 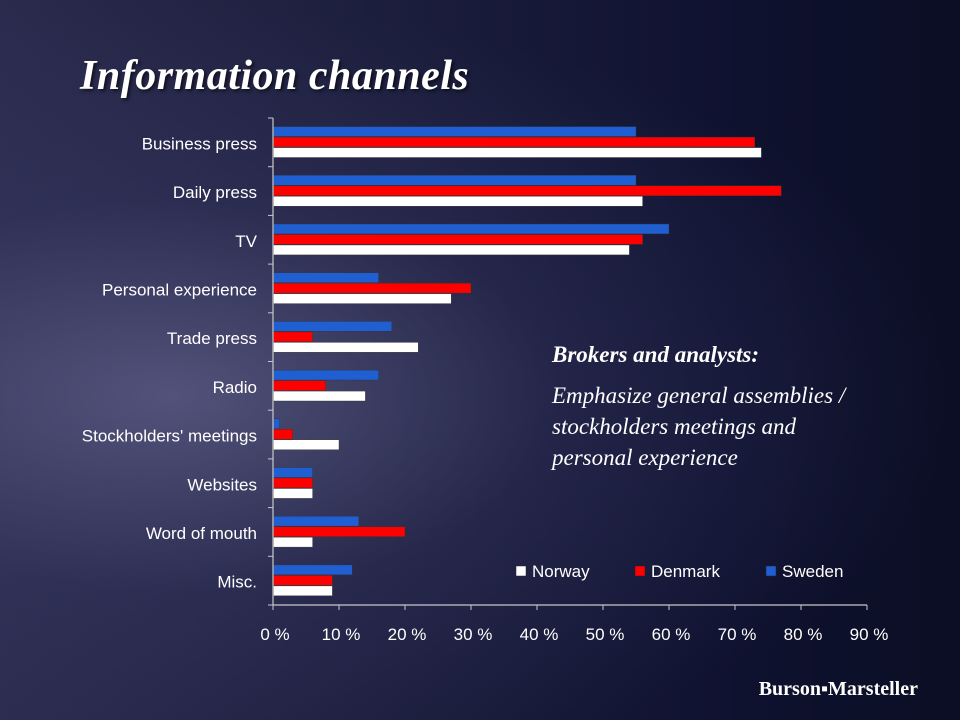 I want to click on legend-label-denmark: Denmark, so click(x=685, y=571).